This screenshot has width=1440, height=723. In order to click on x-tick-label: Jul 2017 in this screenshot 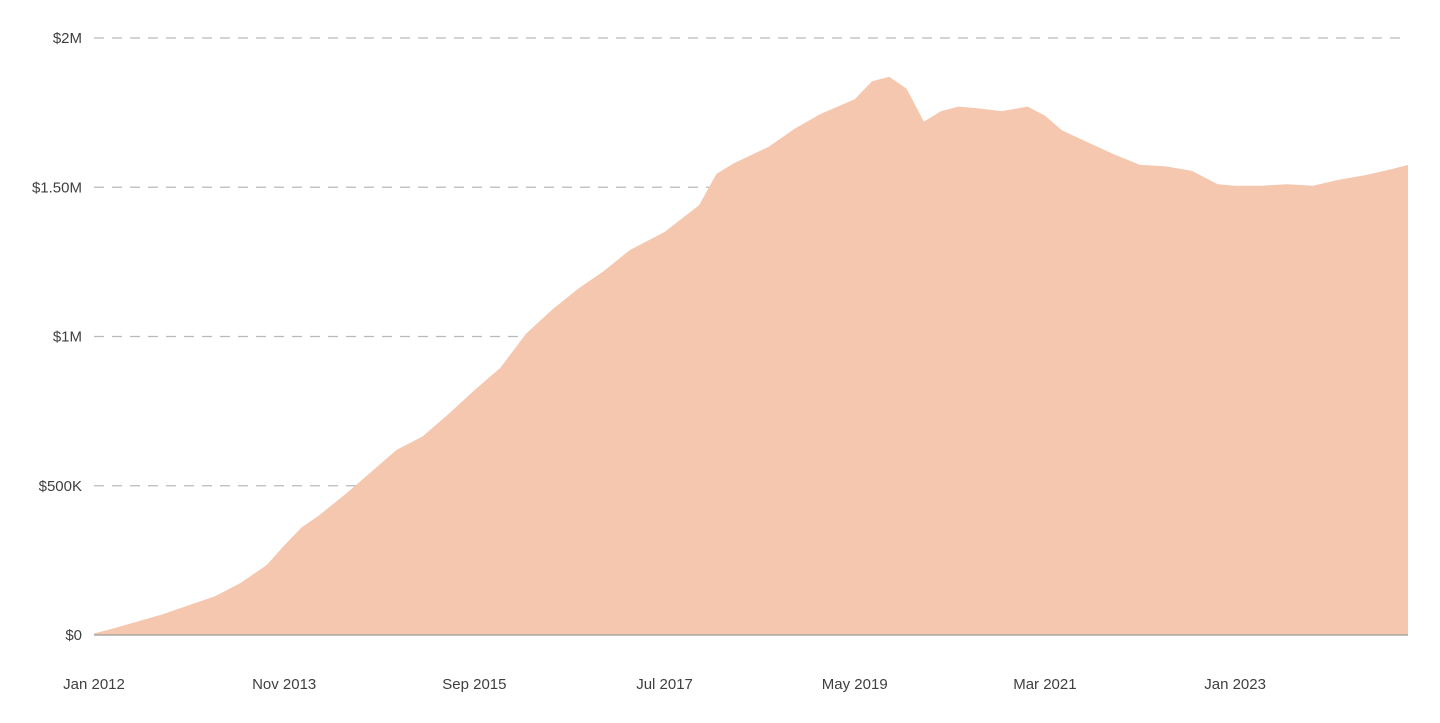, I will do `click(664, 684)`.